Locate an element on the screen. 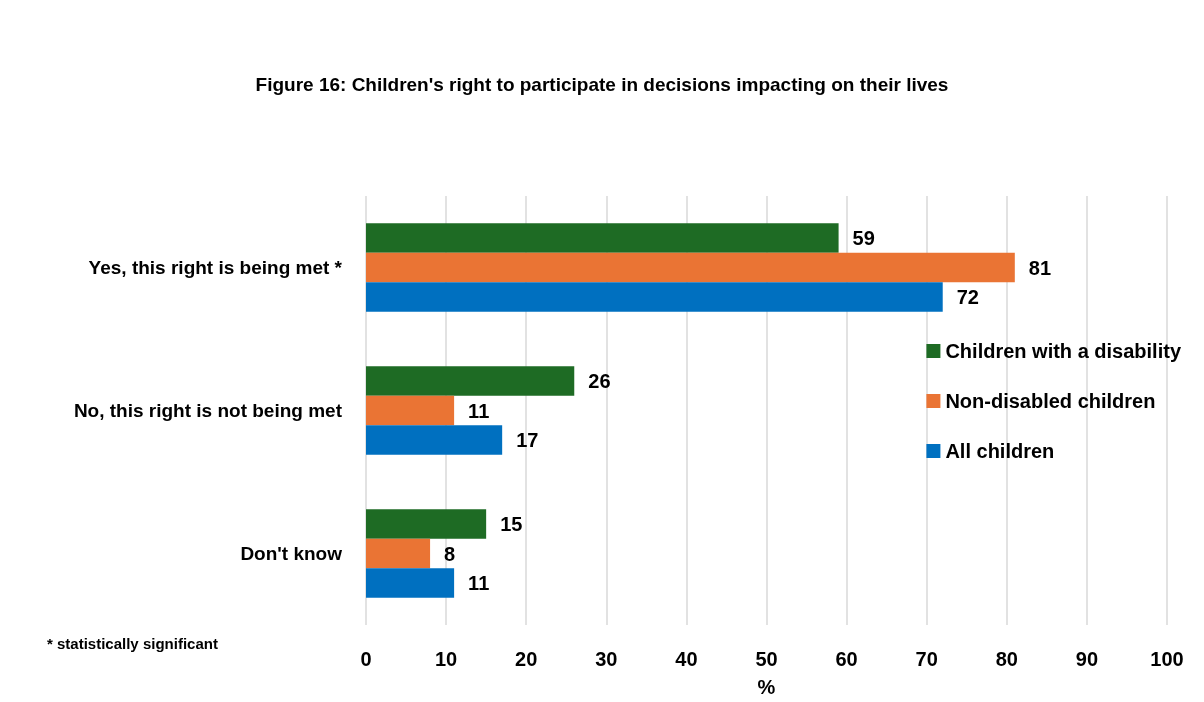 The image size is (1204, 702). data-label: 81 is located at coordinates (1040, 267).